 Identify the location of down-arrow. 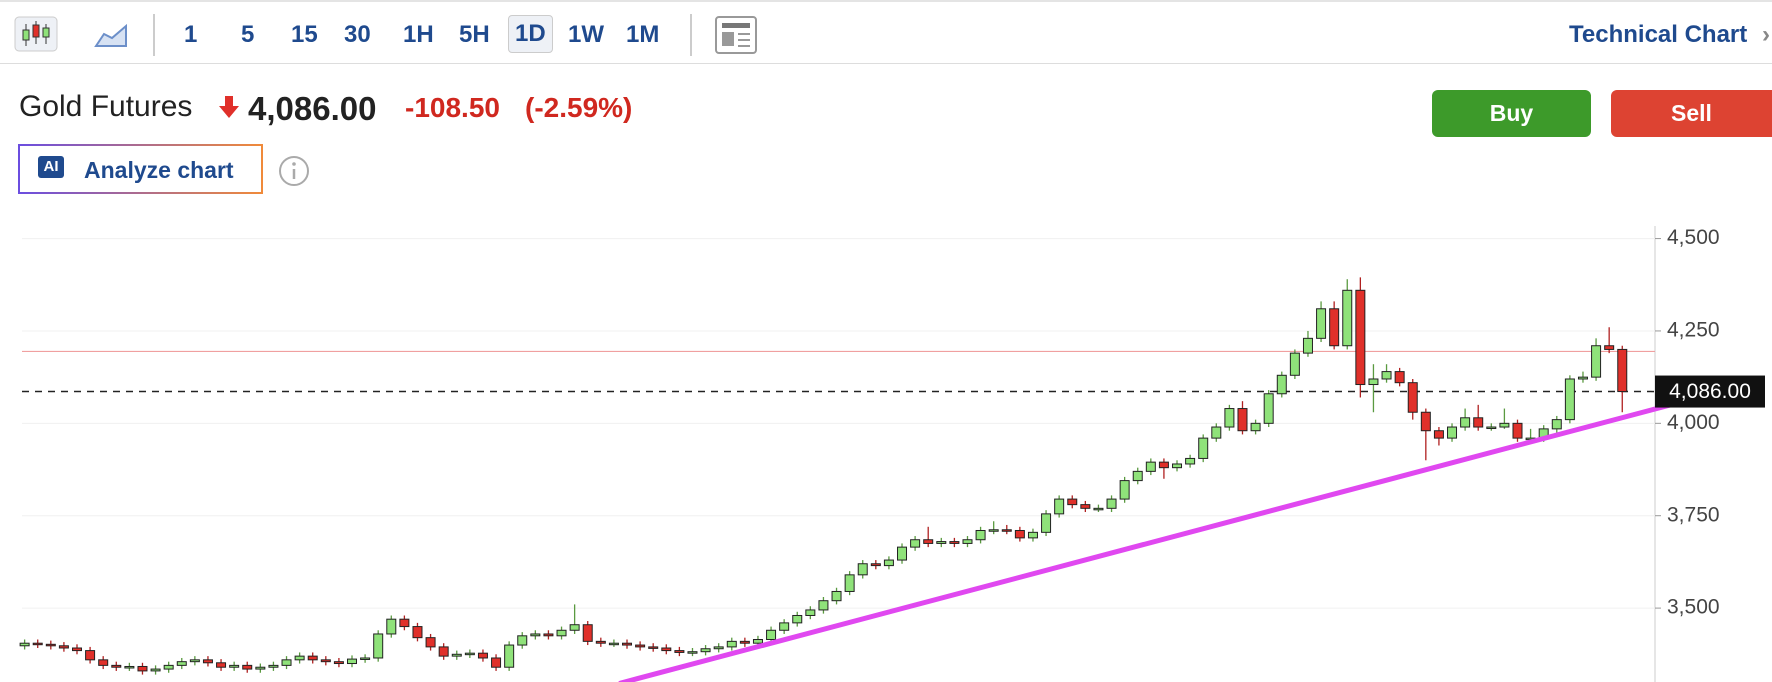
(229, 107).